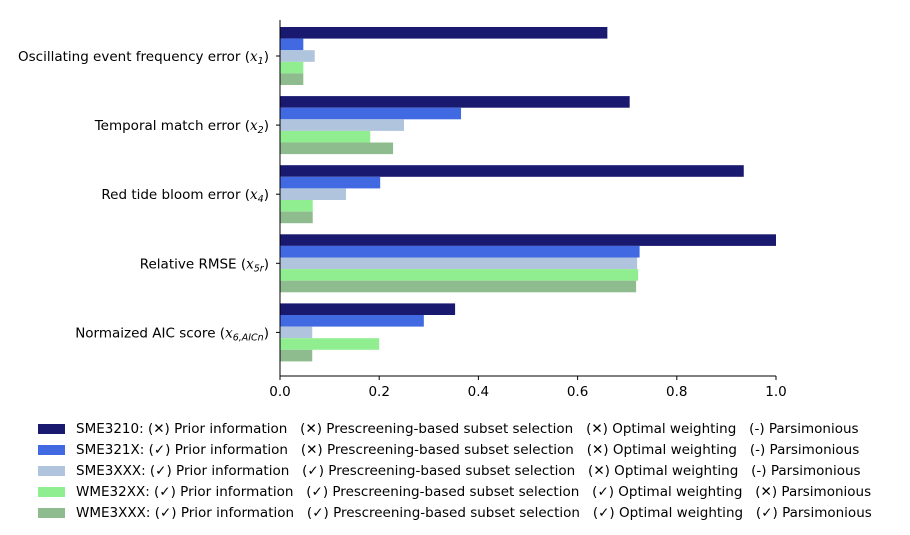 Image resolution: width=910 pixels, height=535 pixels. I want to click on legend-swatch-wme32xx, so click(51, 491).